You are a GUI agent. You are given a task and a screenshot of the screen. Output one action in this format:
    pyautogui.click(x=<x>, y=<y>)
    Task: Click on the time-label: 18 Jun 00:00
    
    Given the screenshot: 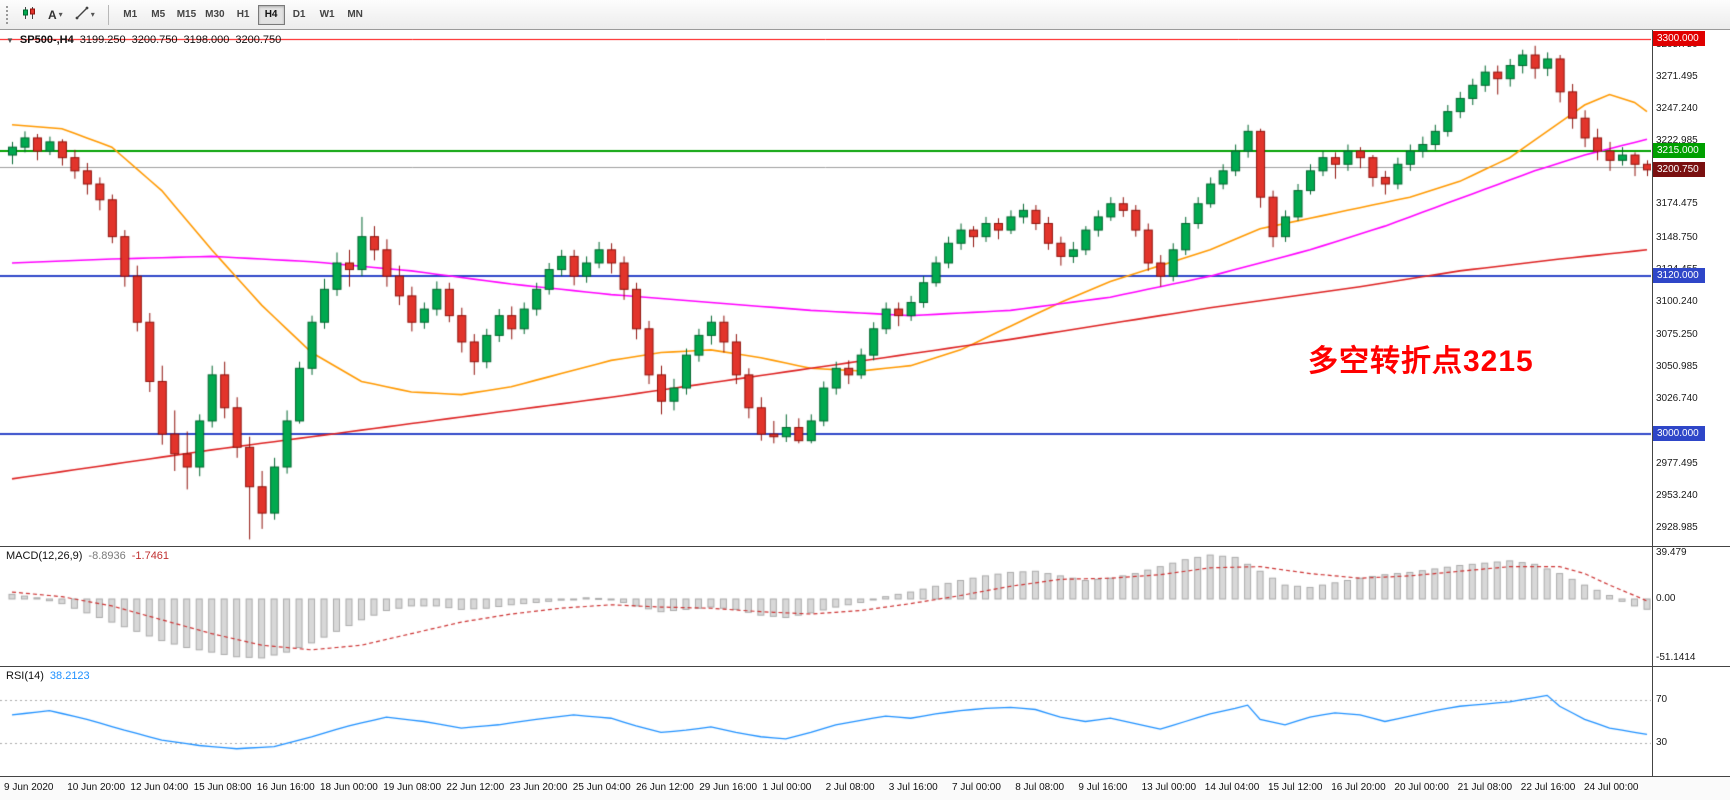 What is the action you would take?
    pyautogui.click(x=349, y=787)
    